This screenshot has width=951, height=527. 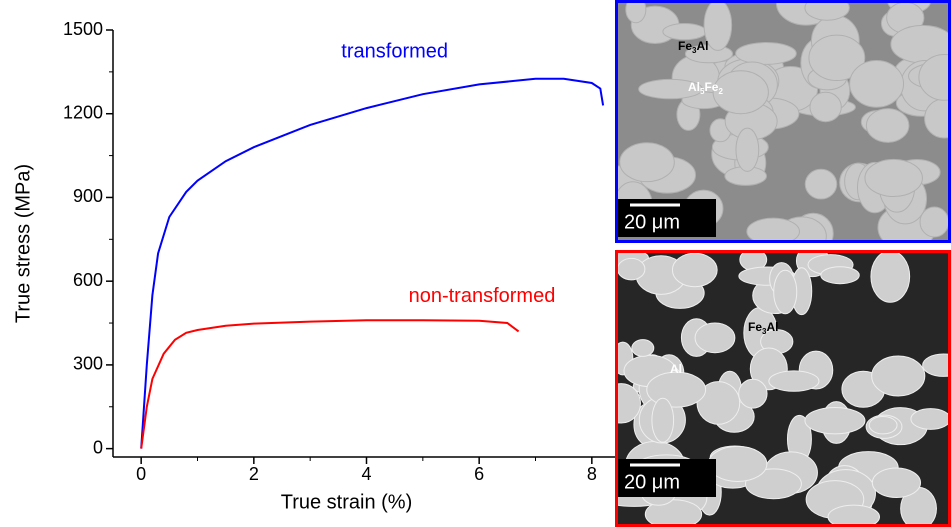 What do you see at coordinates (83, 29) in the screenshot?
I see `y-tick-label: 1500` at bounding box center [83, 29].